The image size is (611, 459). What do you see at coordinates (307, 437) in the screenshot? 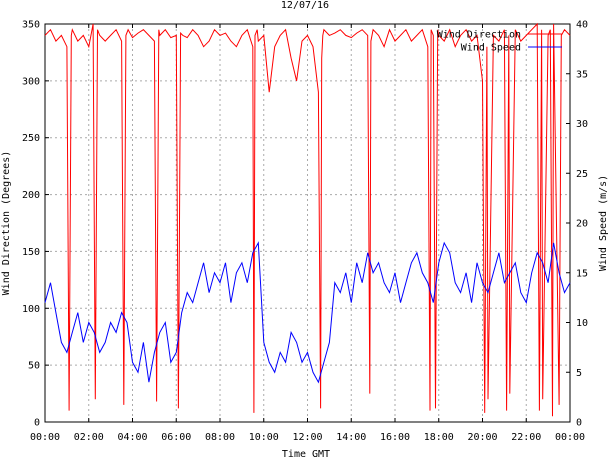
I see `x-tick-label: 12:00` at bounding box center [307, 437].